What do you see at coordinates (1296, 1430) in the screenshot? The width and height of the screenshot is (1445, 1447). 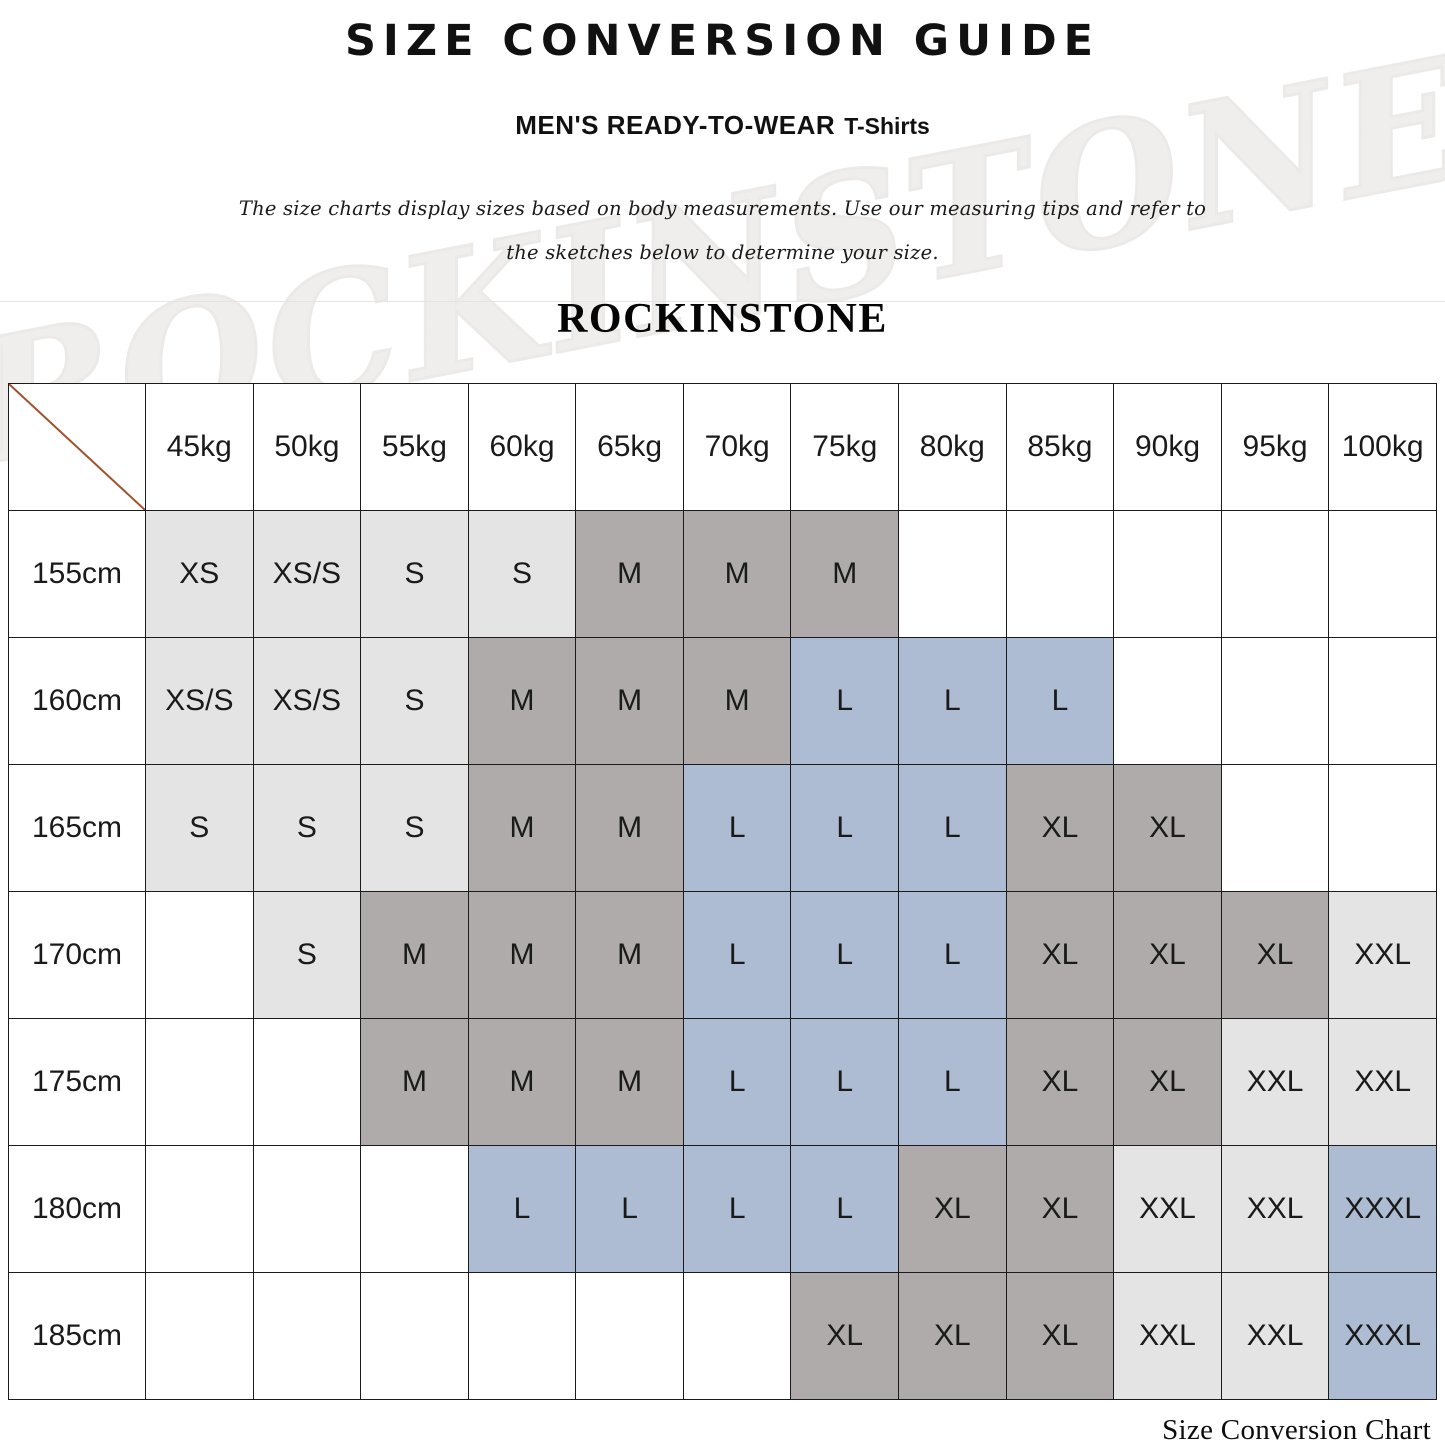 I see `footer-caption: Size Conversion Chart` at bounding box center [1296, 1430].